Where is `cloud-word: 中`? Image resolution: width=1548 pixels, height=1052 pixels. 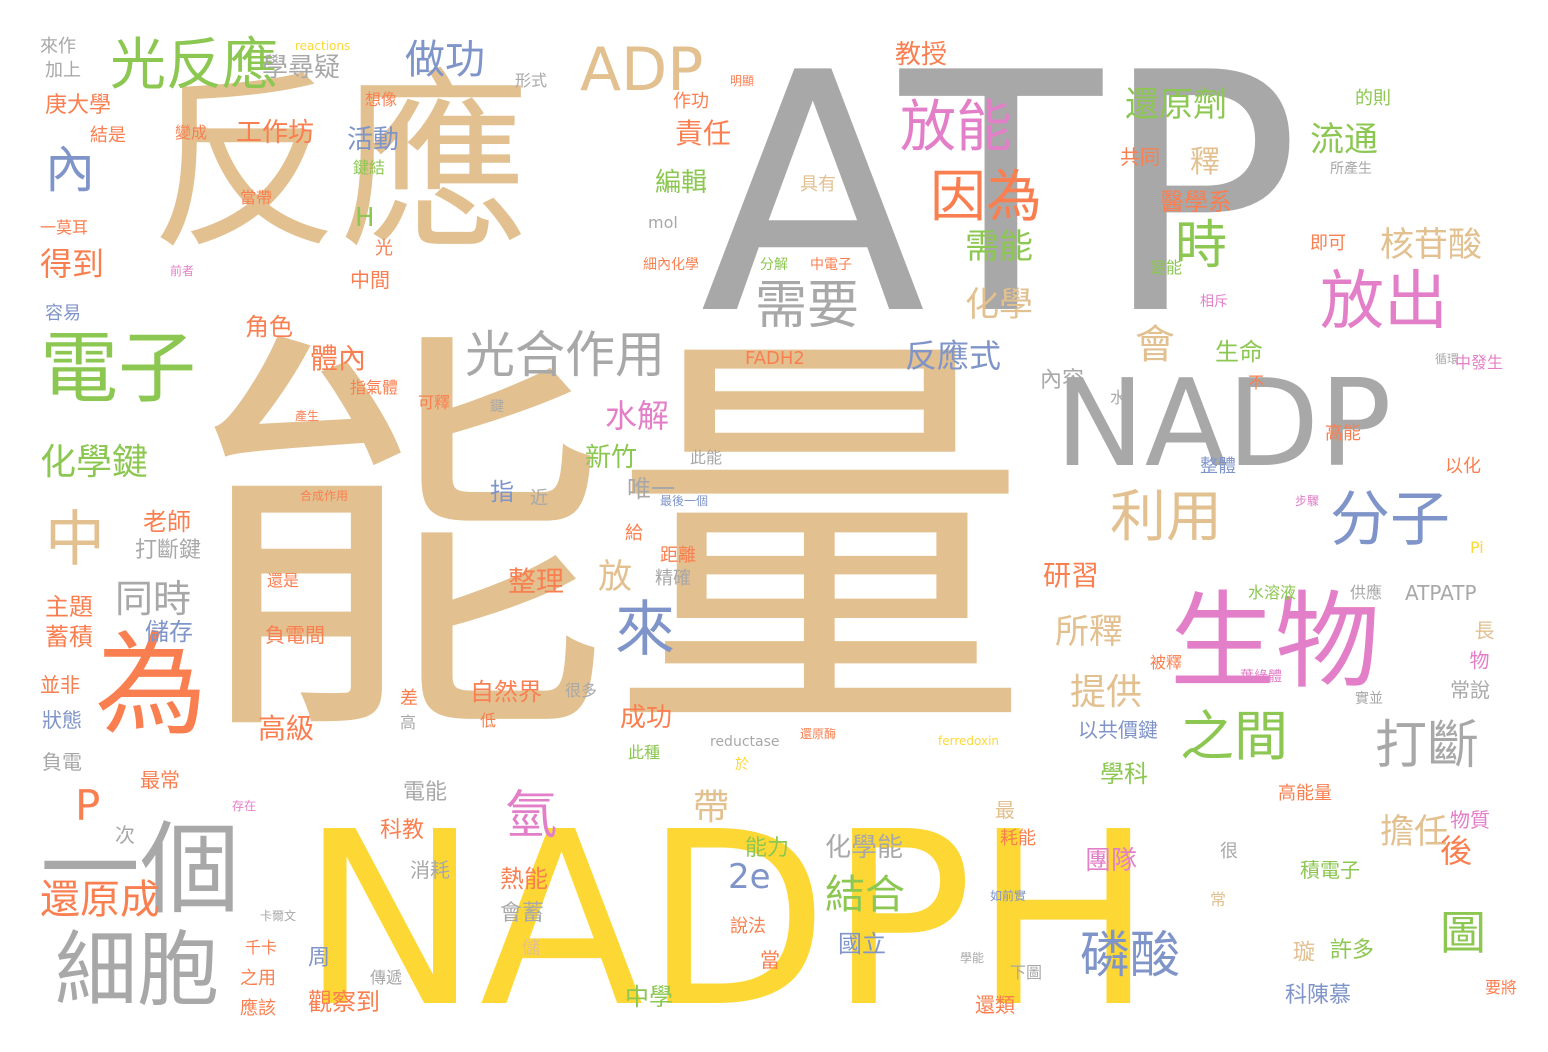 cloud-word: 中 is located at coordinates (75, 540).